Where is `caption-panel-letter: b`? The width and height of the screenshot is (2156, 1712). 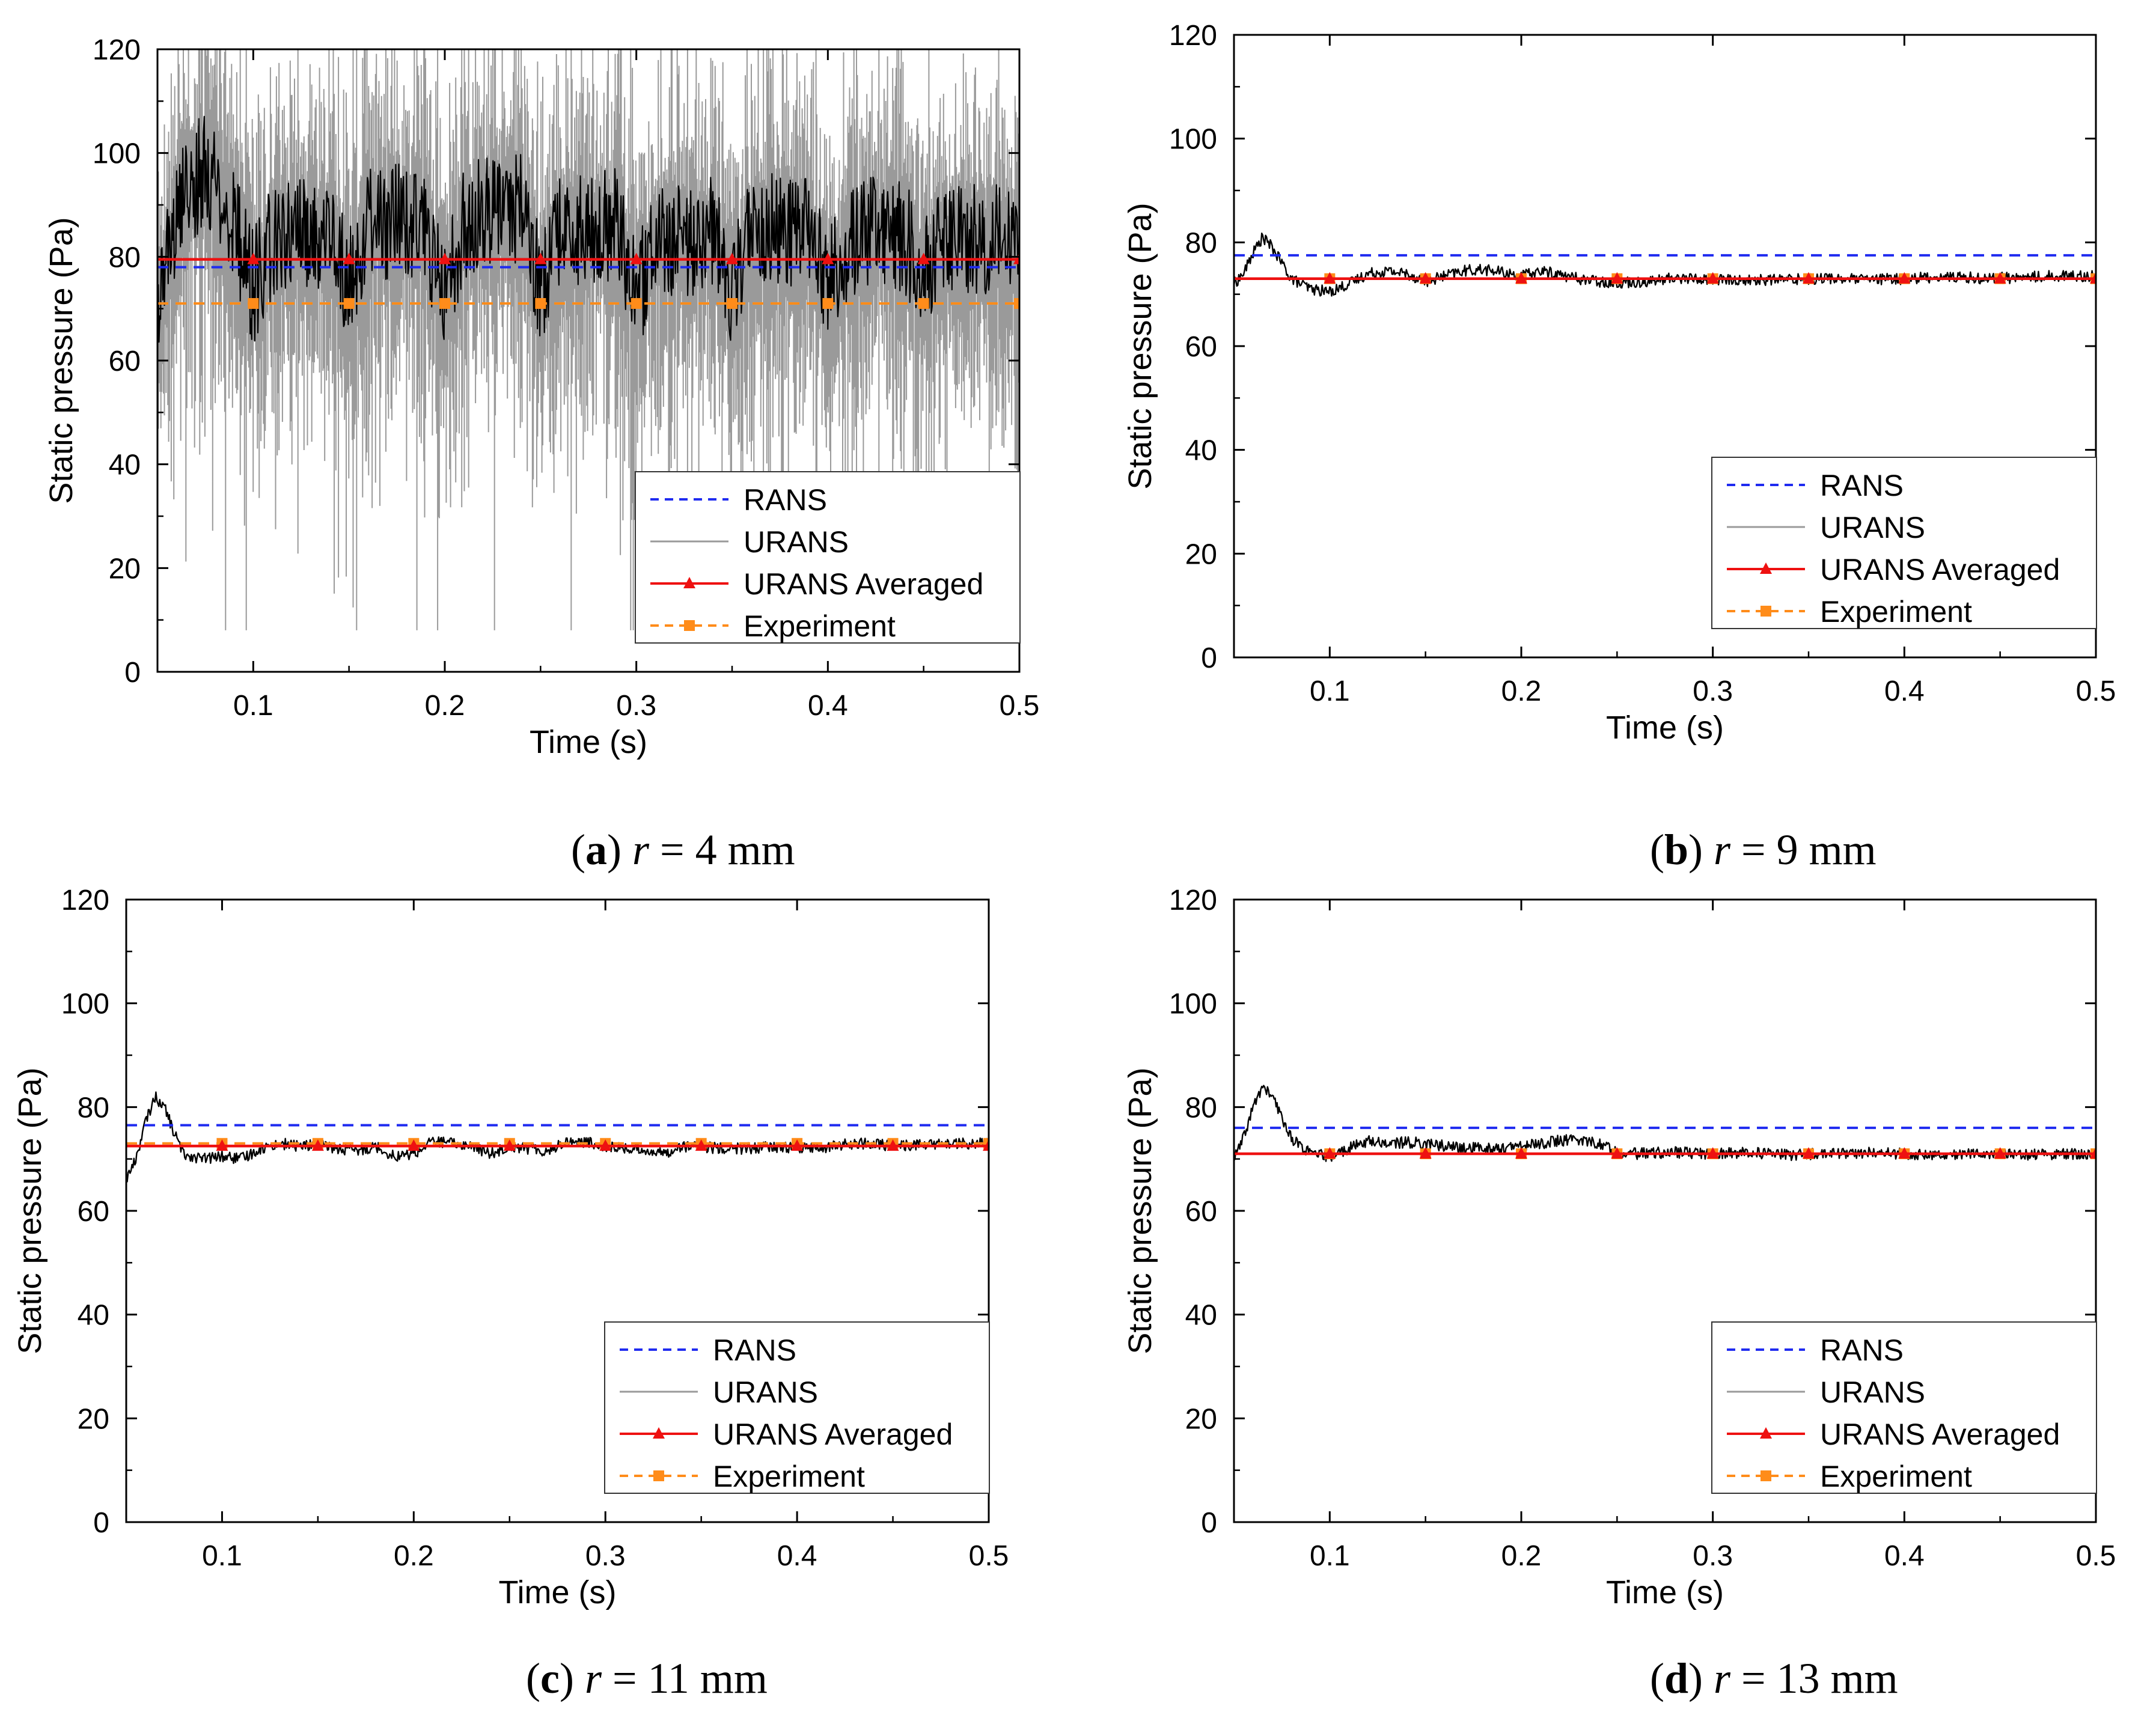
caption-panel-letter: b is located at coordinates (1676, 850).